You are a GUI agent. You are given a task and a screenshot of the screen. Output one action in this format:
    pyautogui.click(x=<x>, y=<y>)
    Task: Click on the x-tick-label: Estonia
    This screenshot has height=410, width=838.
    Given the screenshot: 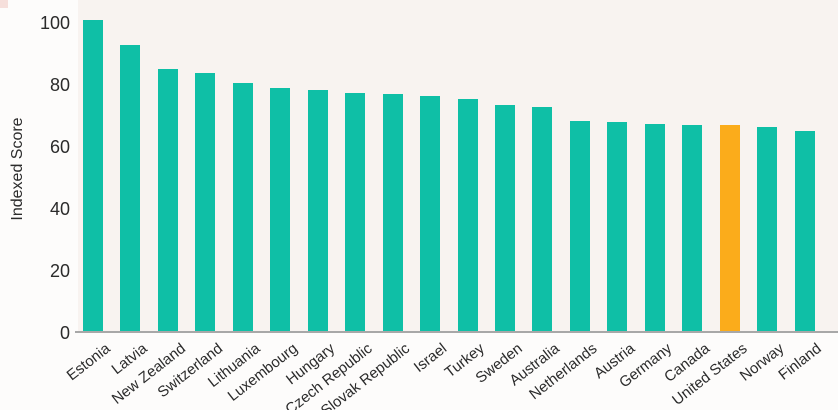 What is the action you would take?
    pyautogui.click(x=88, y=362)
    